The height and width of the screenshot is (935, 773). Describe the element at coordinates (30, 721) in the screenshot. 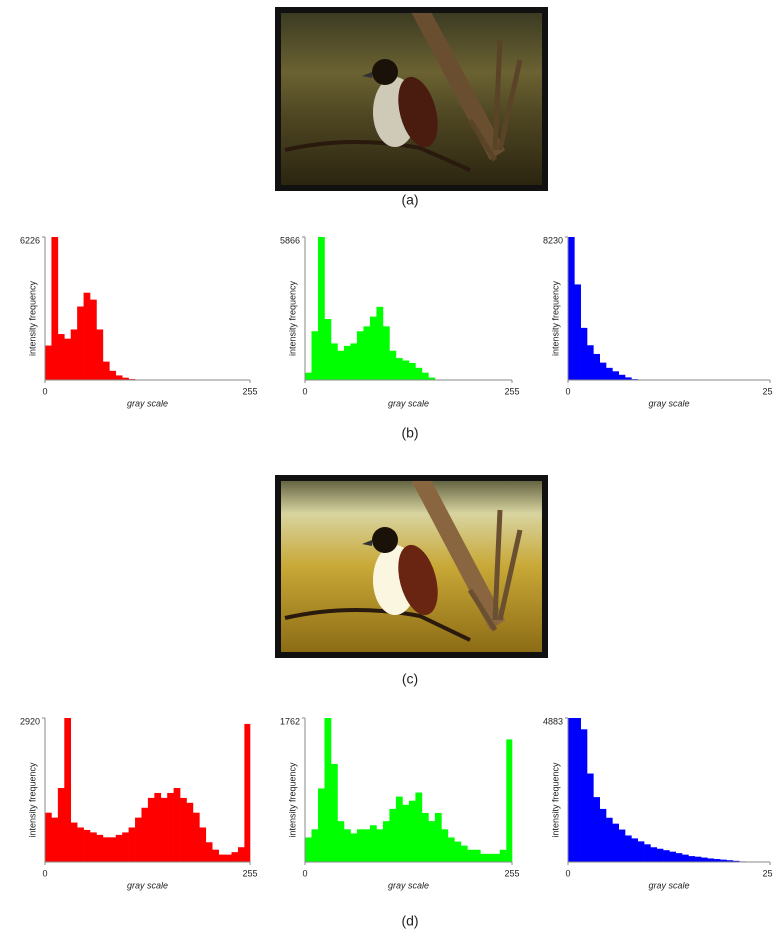

I see `y-tick-label: 2920` at that location.